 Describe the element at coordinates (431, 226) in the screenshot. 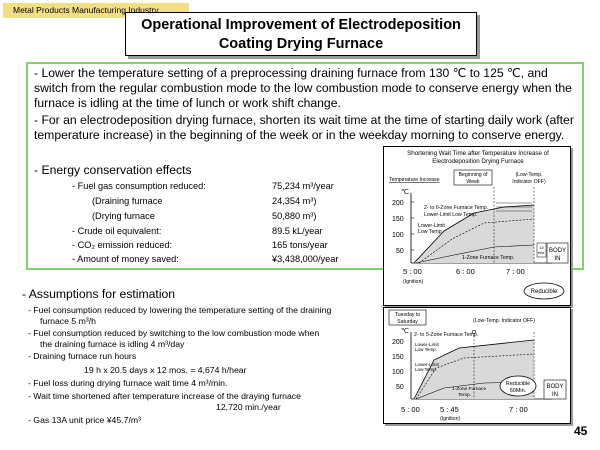

I see `chart1-lower-limit2-line1: Lower-Limit` at that location.